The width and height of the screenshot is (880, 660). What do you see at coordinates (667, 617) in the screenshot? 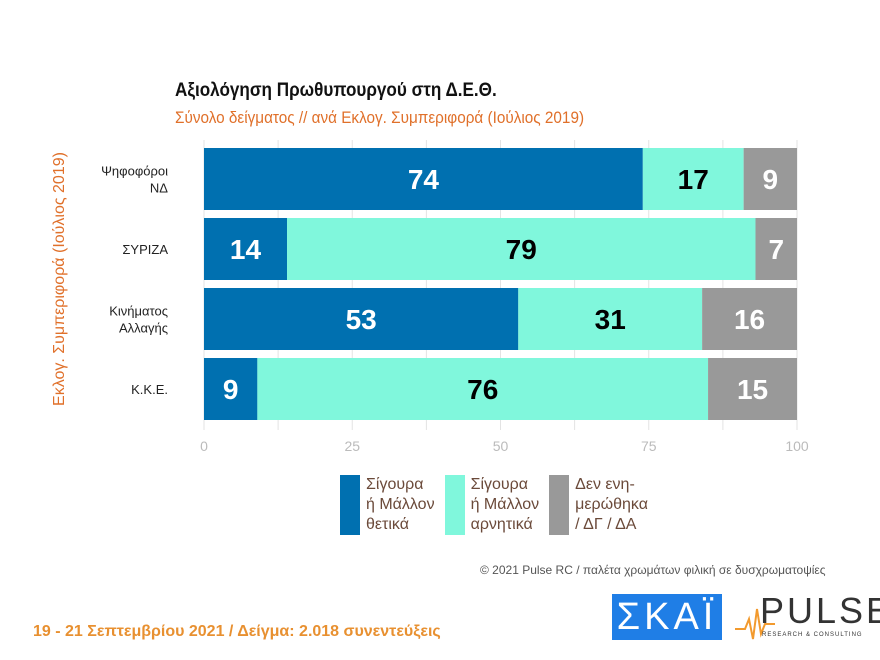
I see `skai-logo: ΣΚΑΪ` at bounding box center [667, 617].